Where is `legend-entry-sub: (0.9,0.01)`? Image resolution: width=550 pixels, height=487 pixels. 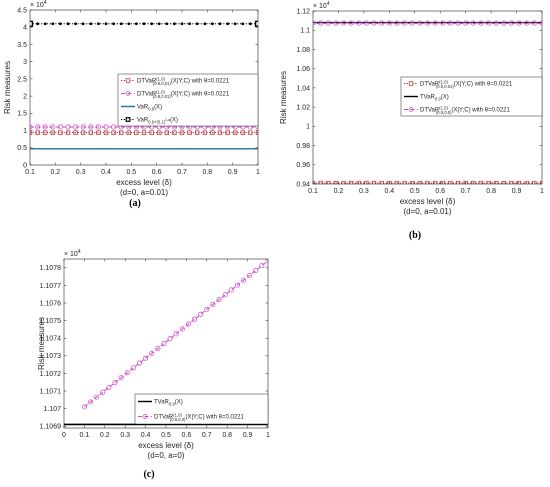 legend-entry-sub: (0.9,0.01) is located at coordinates (162, 83).